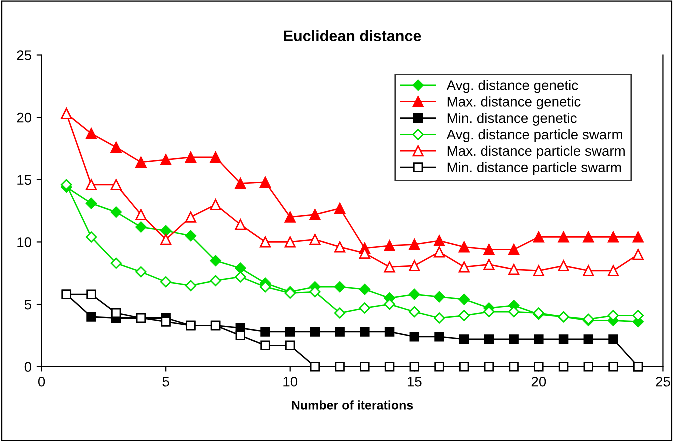  Describe the element at coordinates (535, 169) in the screenshot. I see `legend-label: Min. distance particle swarm` at that location.